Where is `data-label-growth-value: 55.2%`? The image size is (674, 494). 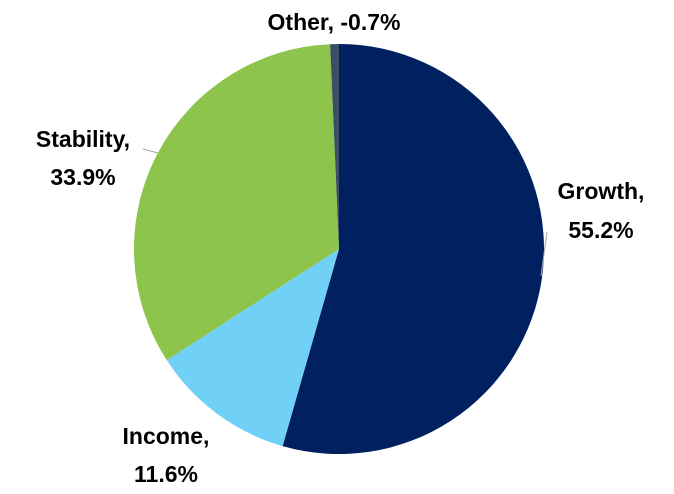 data-label-growth-value: 55.2% is located at coordinates (600, 230).